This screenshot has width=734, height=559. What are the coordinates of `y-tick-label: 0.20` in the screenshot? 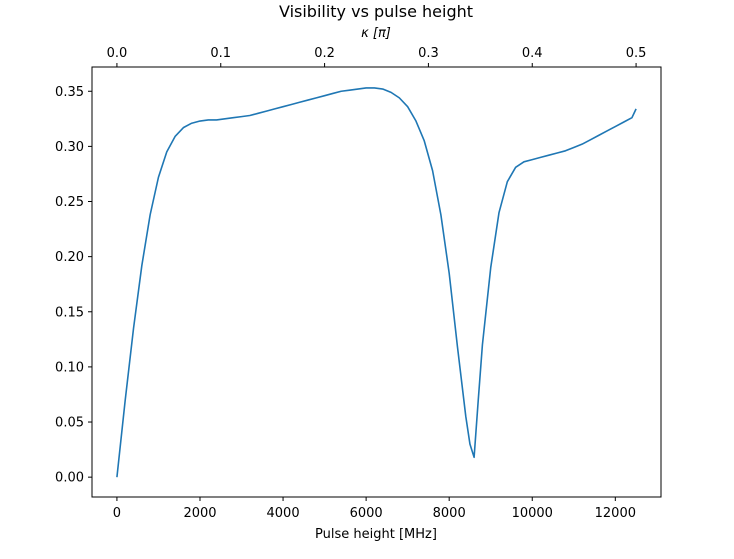 It's located at (69, 257).